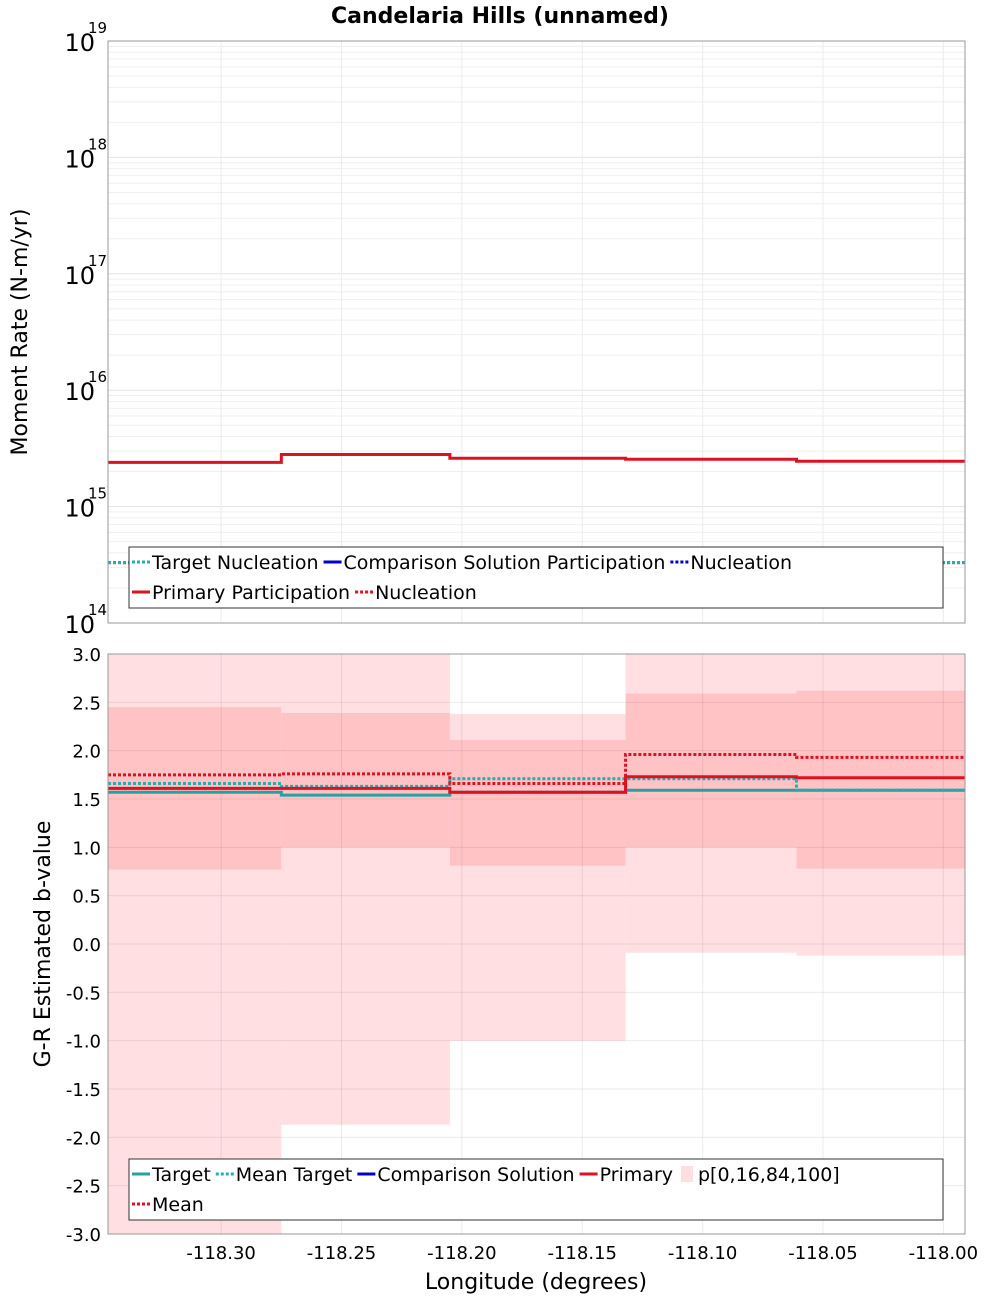 Image resolution: width=1000 pixels, height=1300 pixels. What do you see at coordinates (769, 1175) in the screenshot?
I see `legend-label: p[0,16,84,100]` at bounding box center [769, 1175].